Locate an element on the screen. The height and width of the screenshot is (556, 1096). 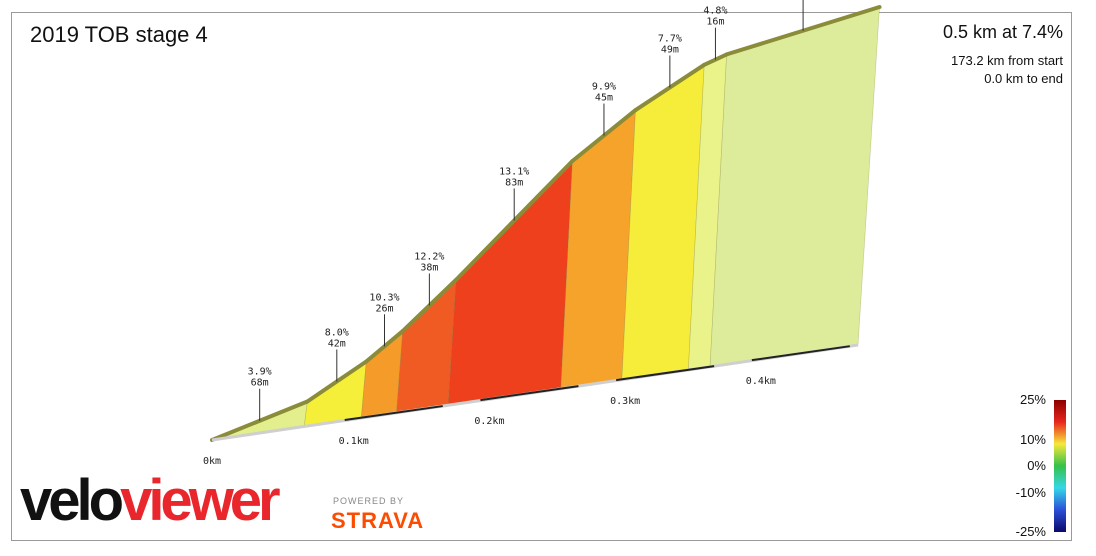
segment-gradient-label: 8.0% is located at coordinates (337, 332).